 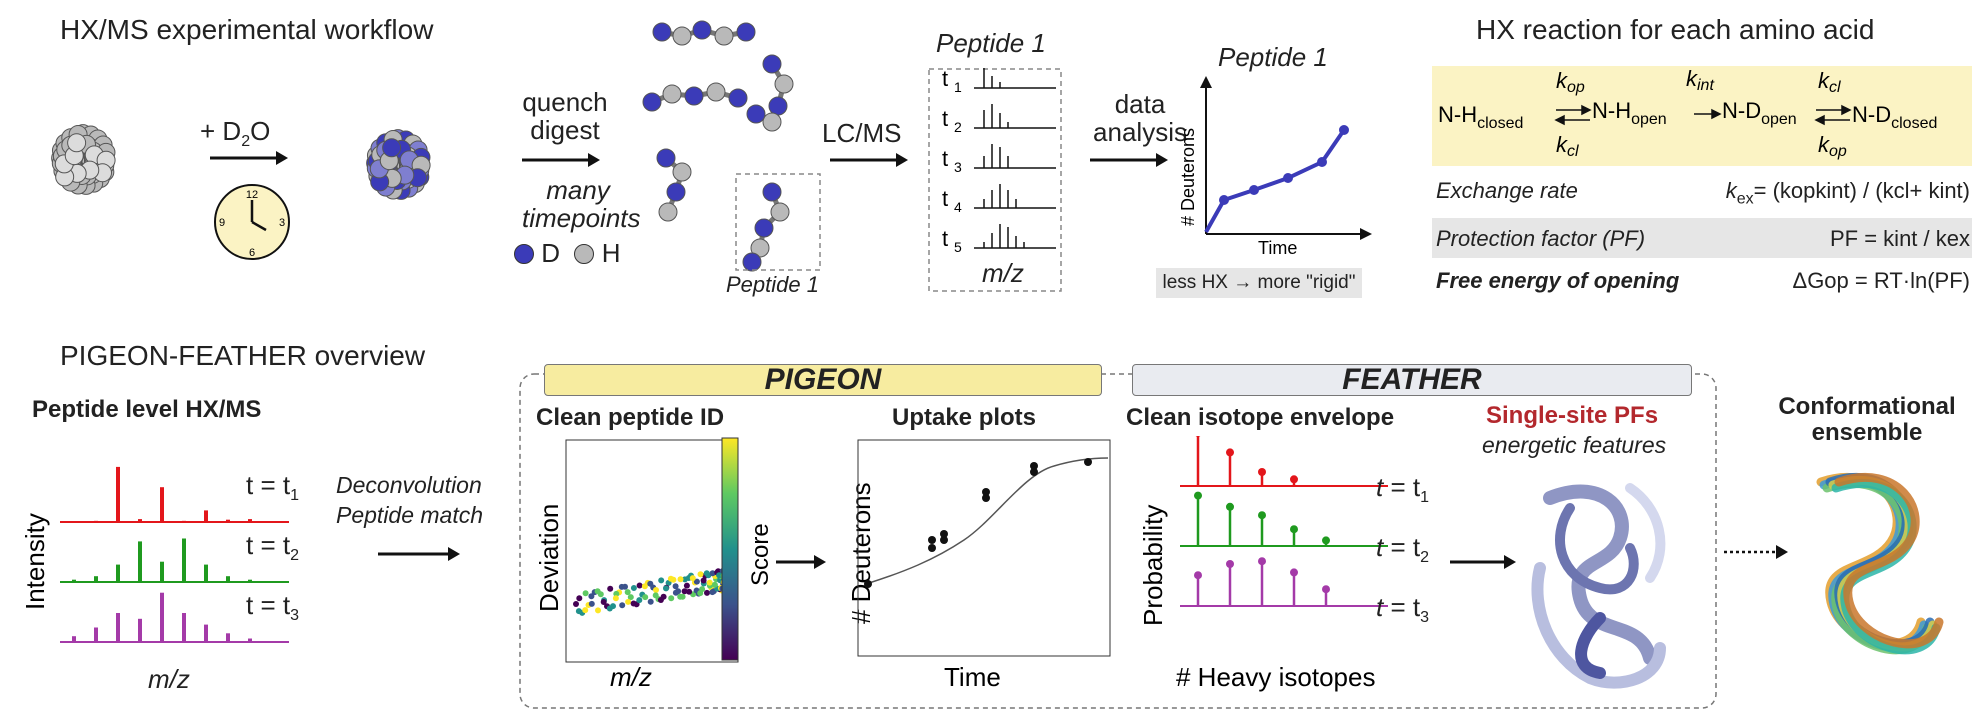 I want to click on time-label-2: t = t2, so click(x=272, y=547).